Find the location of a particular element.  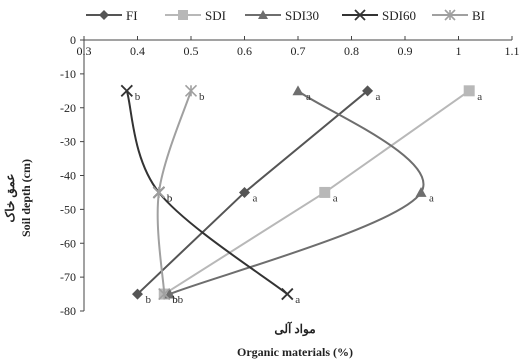

legend-item-sdi30: SDI30 is located at coordinates (282, 15).